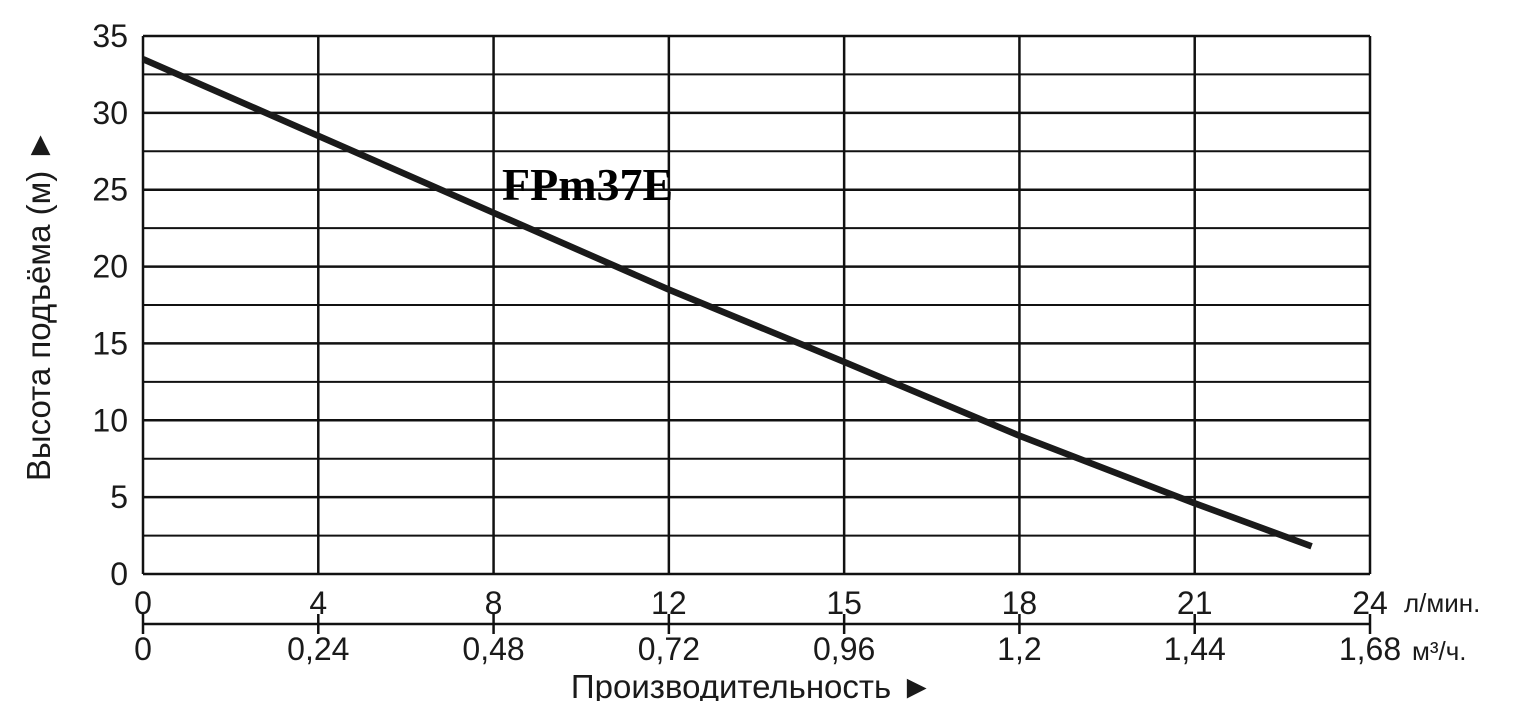 This screenshot has width=1536, height=701. Describe the element at coordinates (587, 184) in the screenshot. I see `series-label-fpm37e: FPm37E` at that location.